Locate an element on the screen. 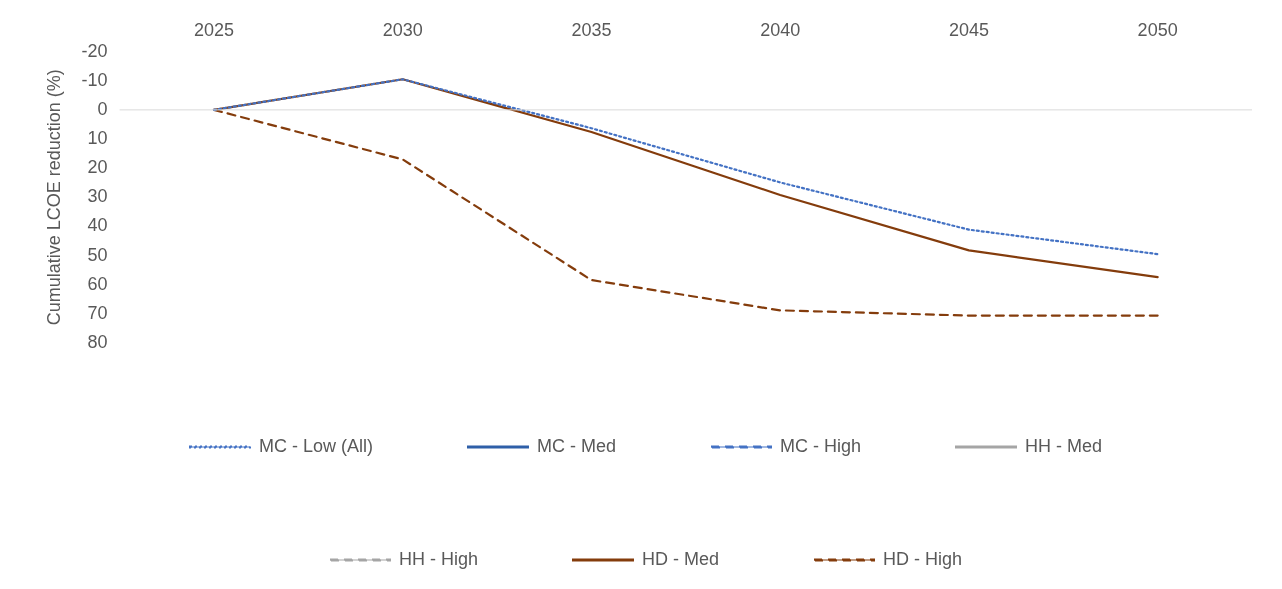 The width and height of the screenshot is (1282, 589). y-axis-title: Cumulative LCOE reduction (%) is located at coordinates (53, 197).